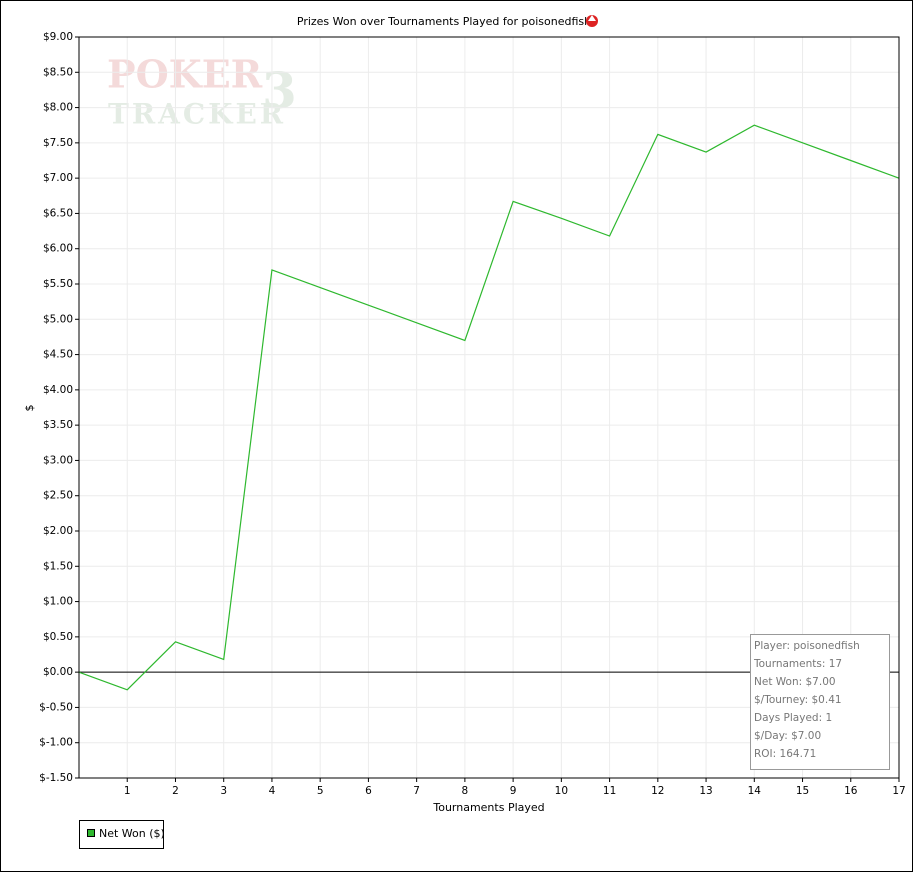  I want to click on x-tick-label: 15, so click(802, 791).